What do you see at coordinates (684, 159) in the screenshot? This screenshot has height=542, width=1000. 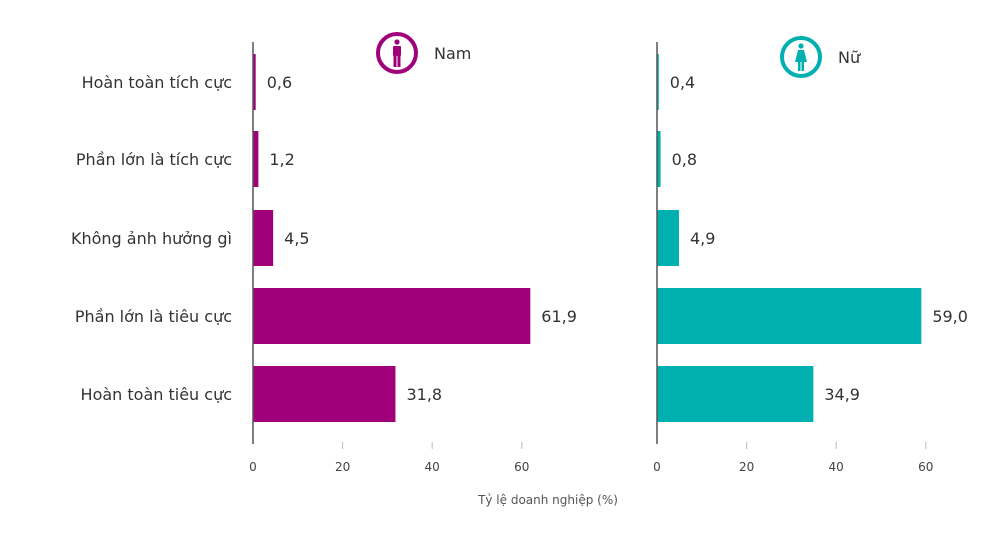 I see `data-label: 0,8` at bounding box center [684, 159].